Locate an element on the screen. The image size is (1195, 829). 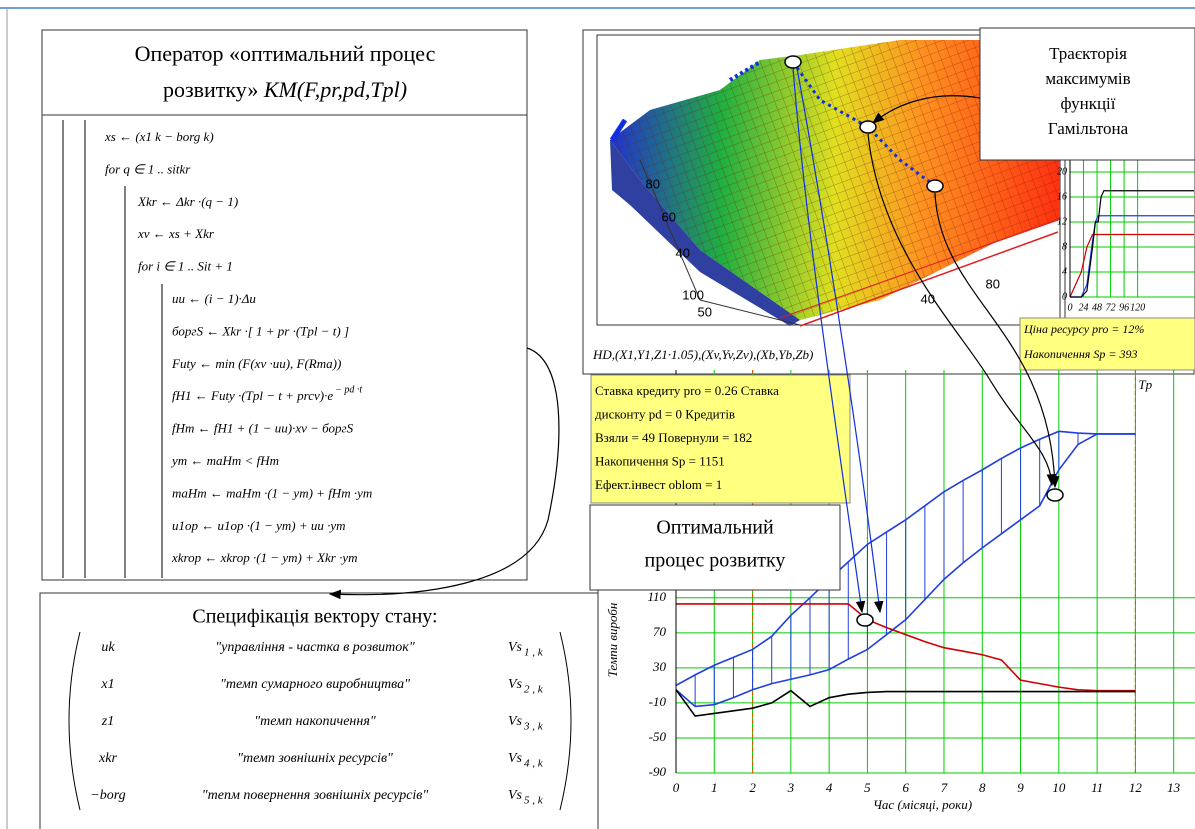
spec-description: "темп зовнішніх ресурсів" is located at coordinates (315, 758).